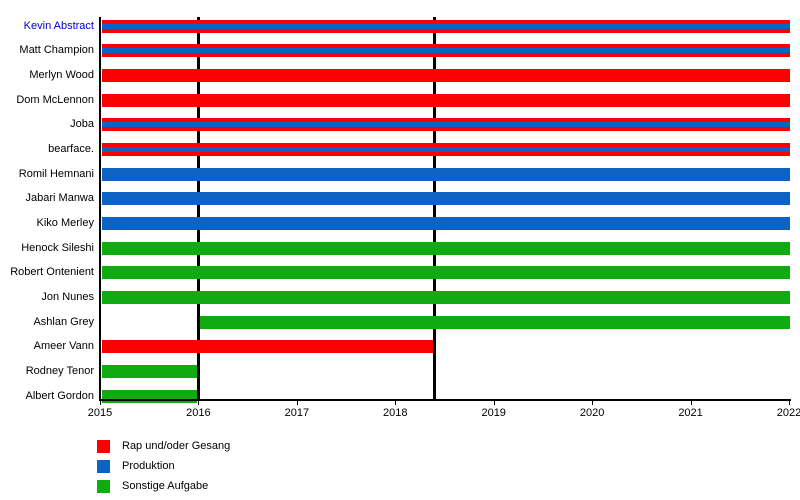 The height and width of the screenshot is (500, 800). Describe the element at coordinates (788, 413) in the screenshot. I see `x-axis-tick-label-2022: 2022` at that location.